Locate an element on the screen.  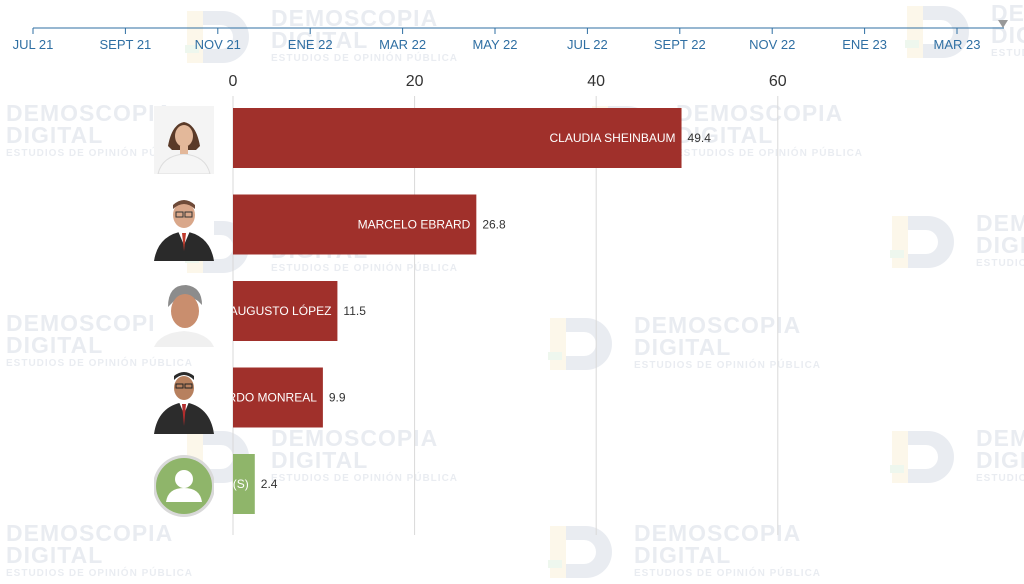
bar-value-label: 9.9 is located at coordinates (337, 398).